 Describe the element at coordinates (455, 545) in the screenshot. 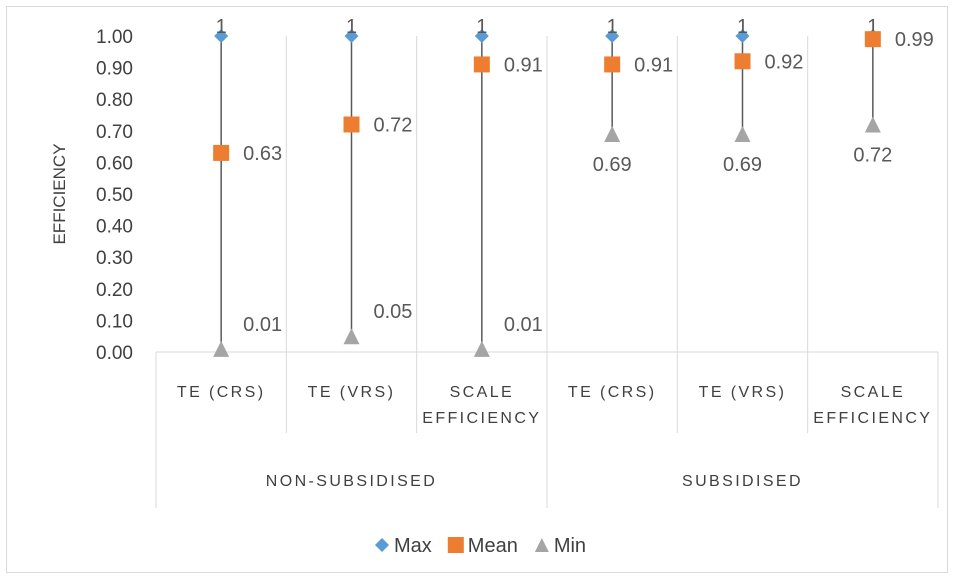

I see `legend-mean-marker` at that location.